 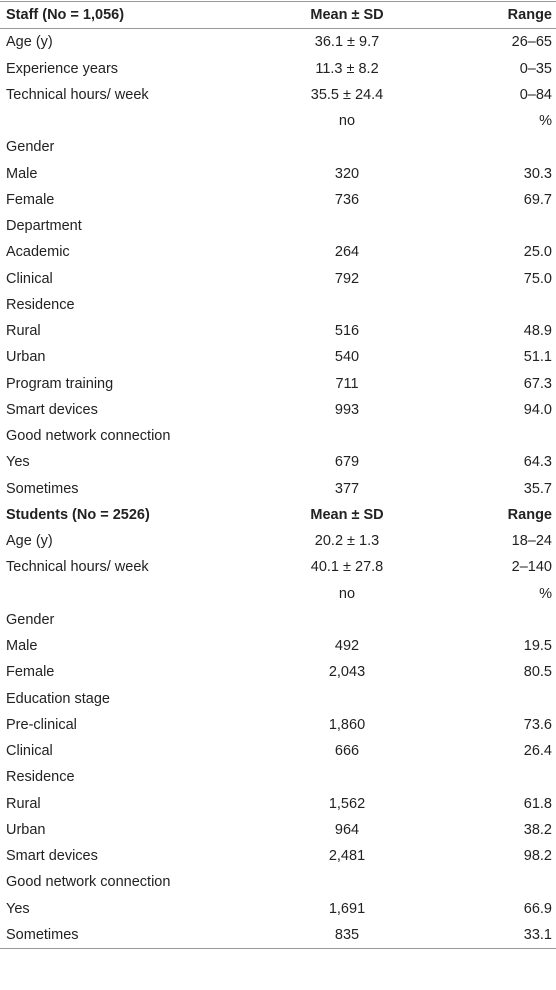 What do you see at coordinates (278, 436) in the screenshot?
I see `table-row: Good network connection` at bounding box center [278, 436].